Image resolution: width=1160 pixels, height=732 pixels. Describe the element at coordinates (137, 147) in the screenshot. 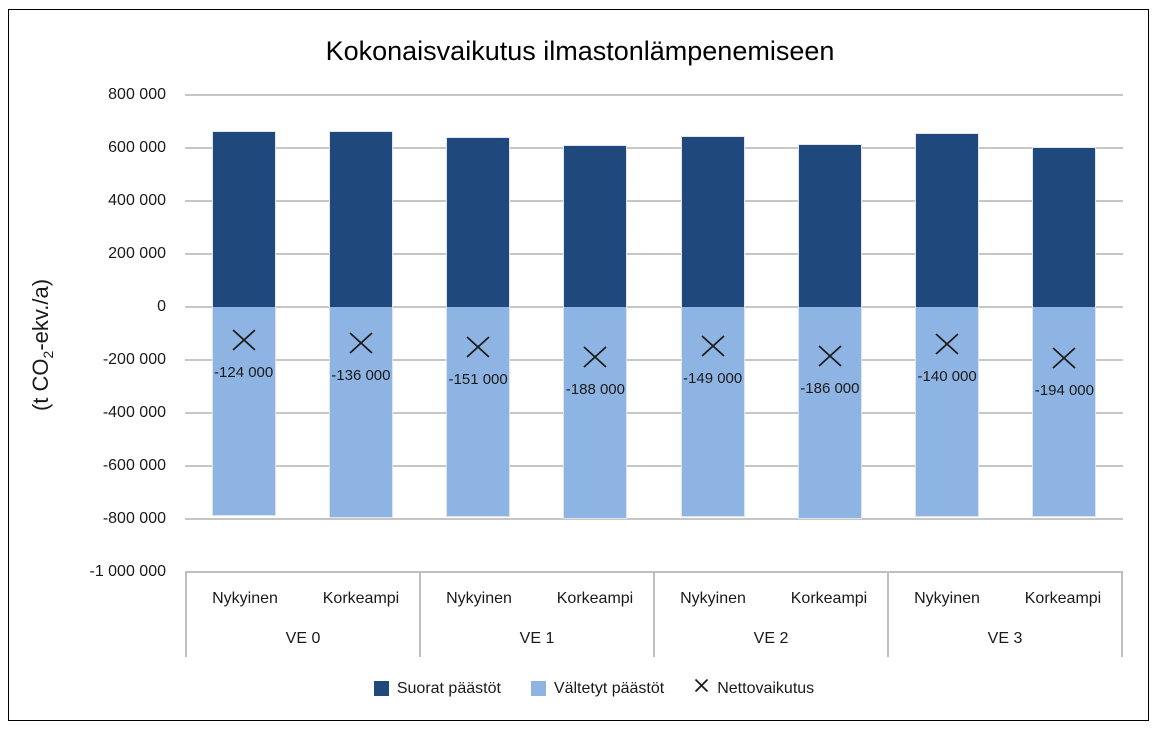

I see `y-tick-label: 600 000` at that location.